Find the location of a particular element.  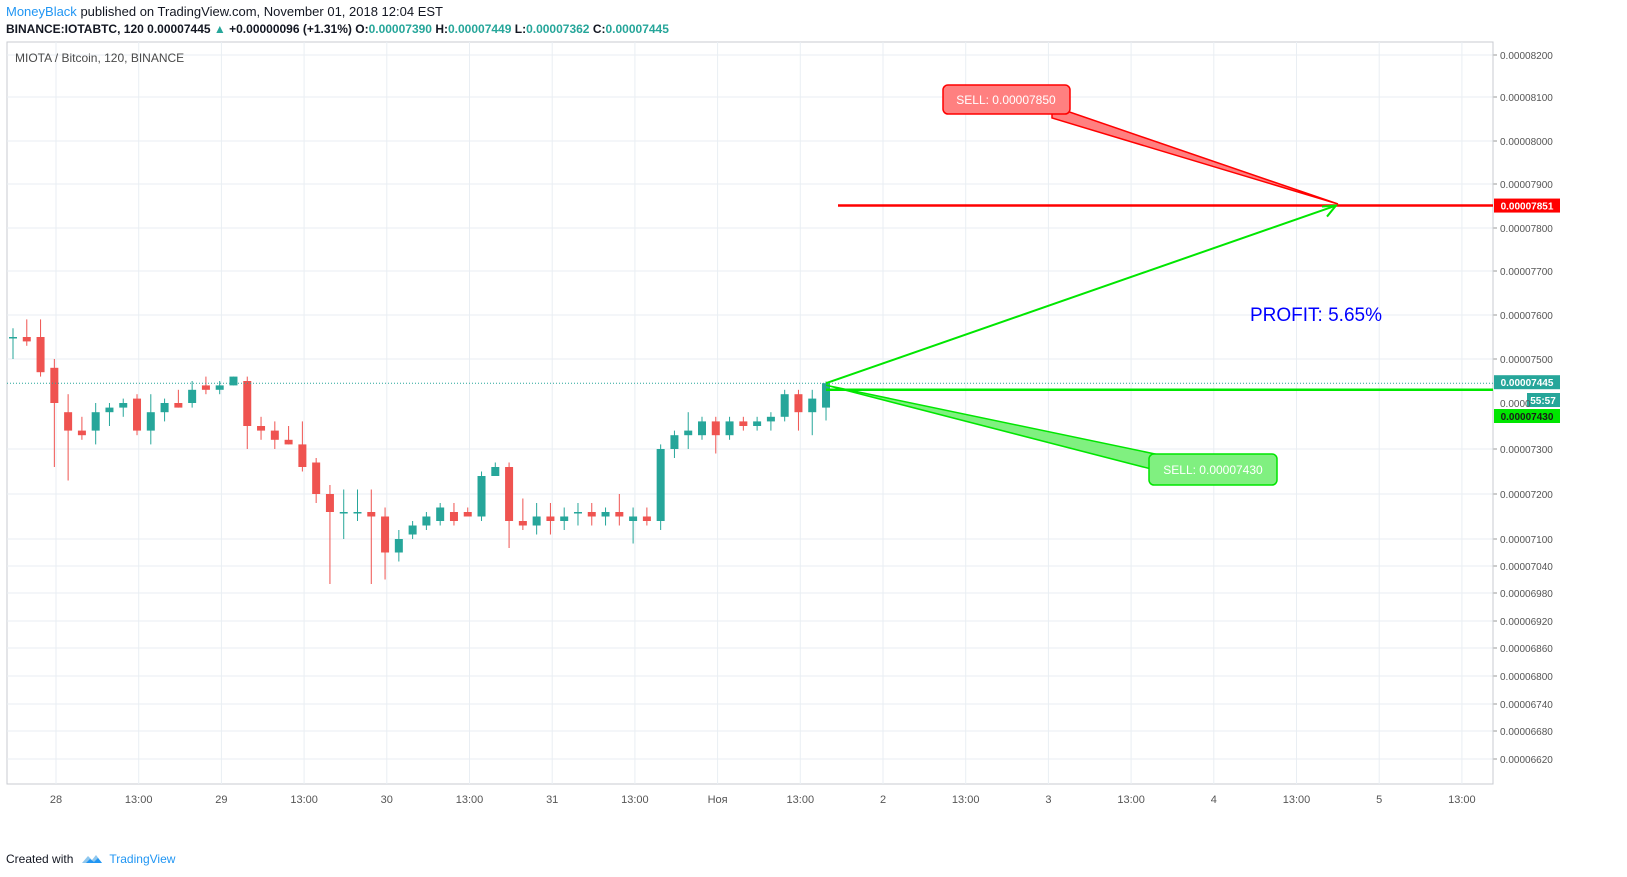

high-value: 0.00007449 is located at coordinates (480, 29).